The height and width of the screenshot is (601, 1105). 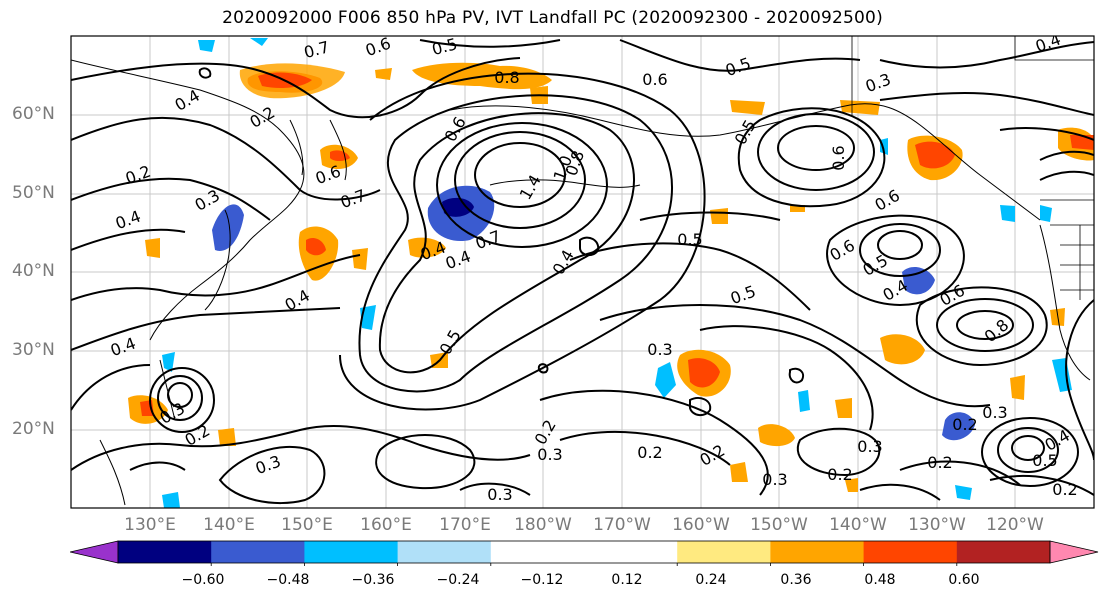 I want to click on lon-label-170w: 170°W, so click(x=622, y=525).